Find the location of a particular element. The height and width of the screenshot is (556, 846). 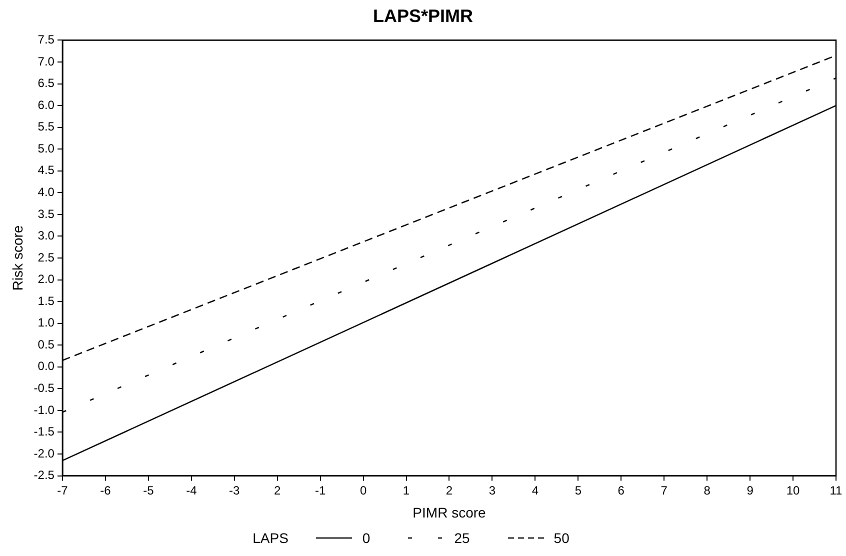

y-tick-label: 0.5 is located at coordinates (46, 344).